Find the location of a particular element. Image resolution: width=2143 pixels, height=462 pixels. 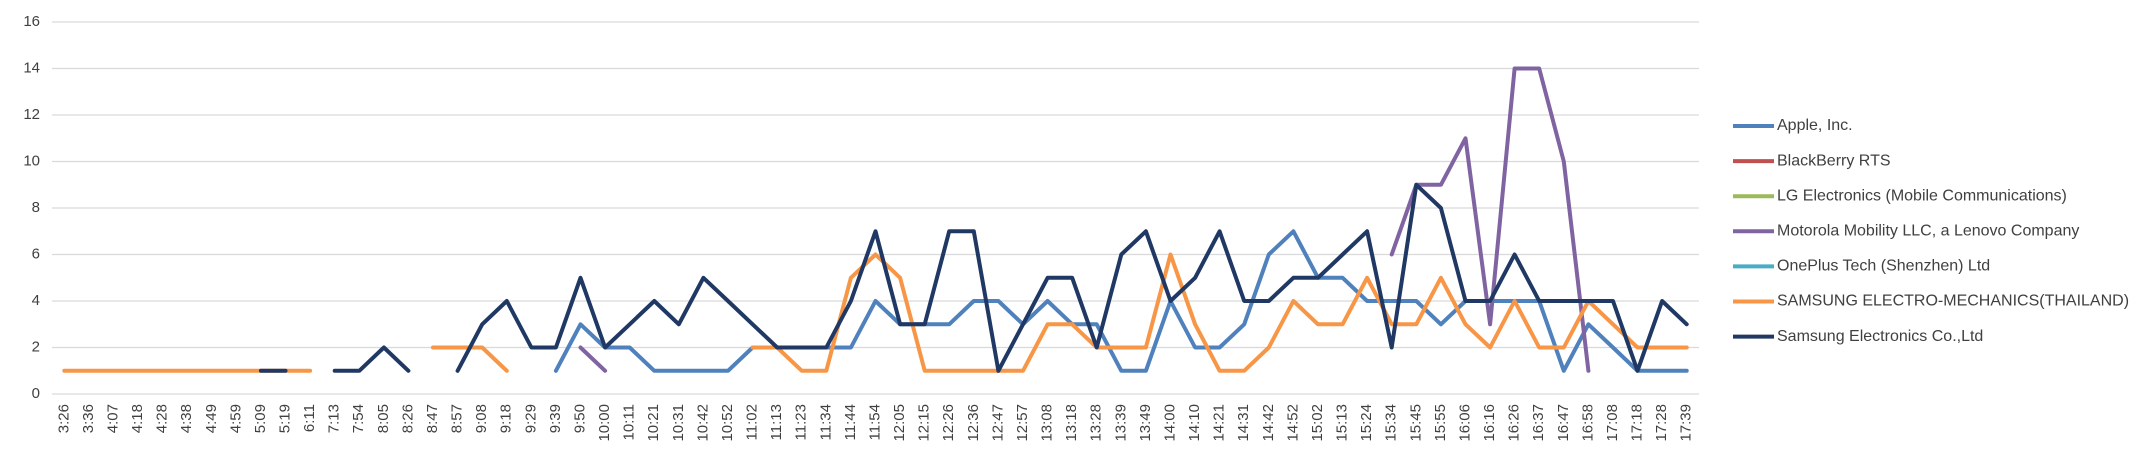

x-tick-label: 4:59 is located at coordinates (235, 418).